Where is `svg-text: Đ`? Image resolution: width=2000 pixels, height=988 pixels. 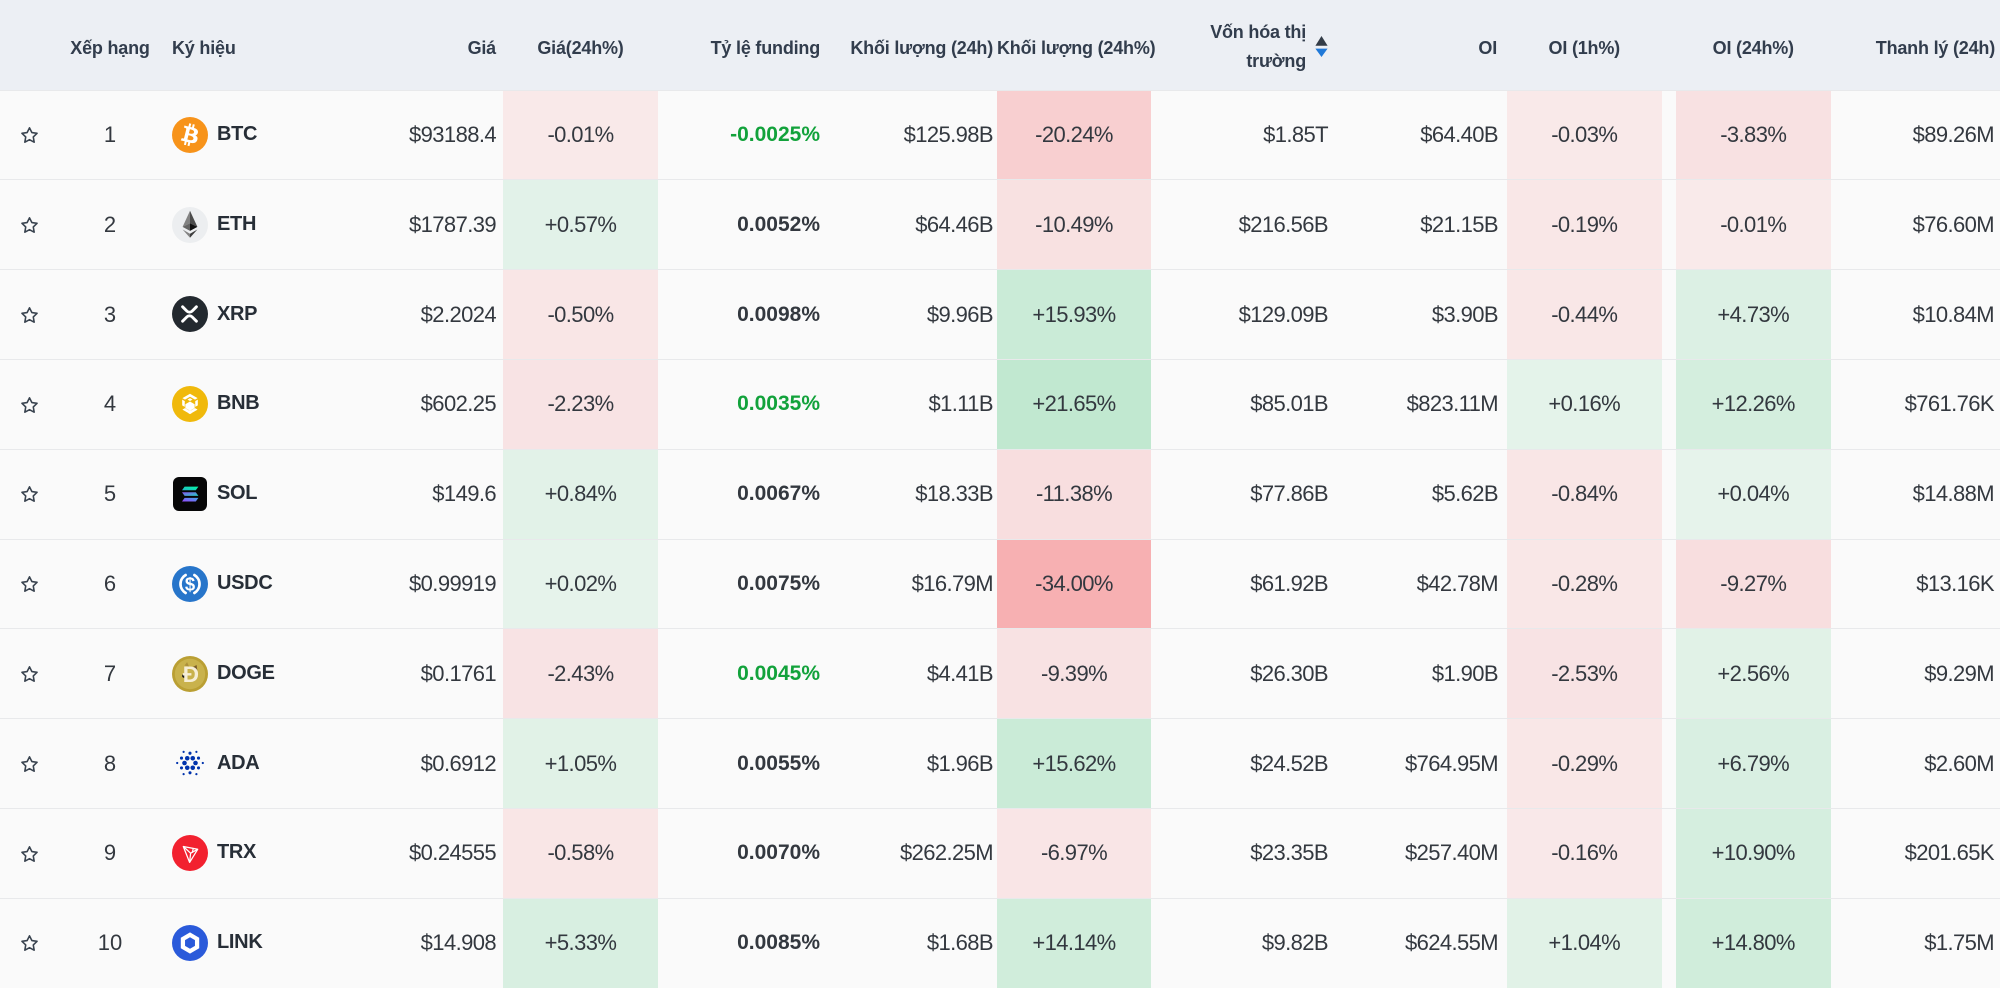
svg-text: Đ is located at coordinates (191, 674).